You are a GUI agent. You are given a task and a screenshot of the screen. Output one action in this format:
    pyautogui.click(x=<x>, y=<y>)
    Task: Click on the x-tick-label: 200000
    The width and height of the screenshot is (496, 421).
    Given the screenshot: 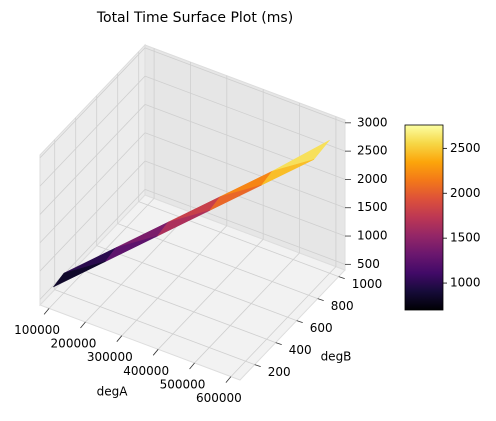 What is the action you would take?
    pyautogui.click(x=74, y=344)
    